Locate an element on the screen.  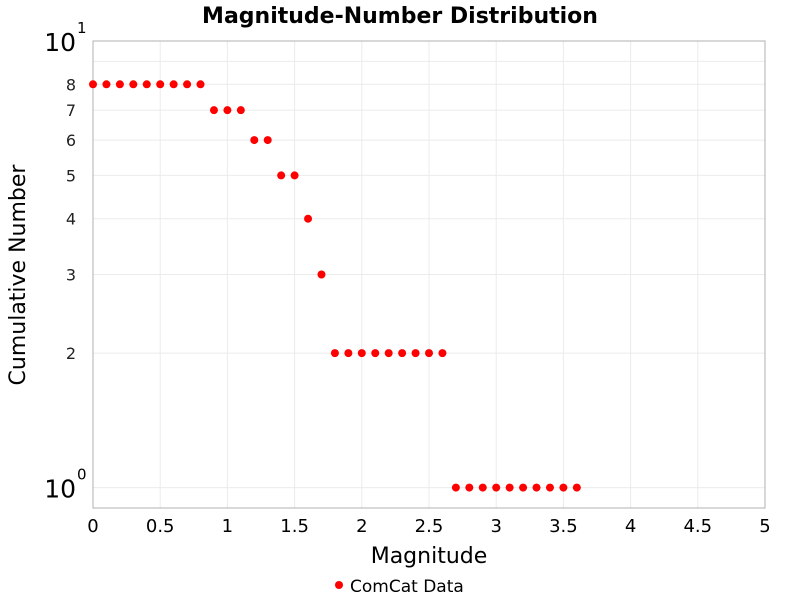
x-tick-label: 4.5 is located at coordinates (697, 526).